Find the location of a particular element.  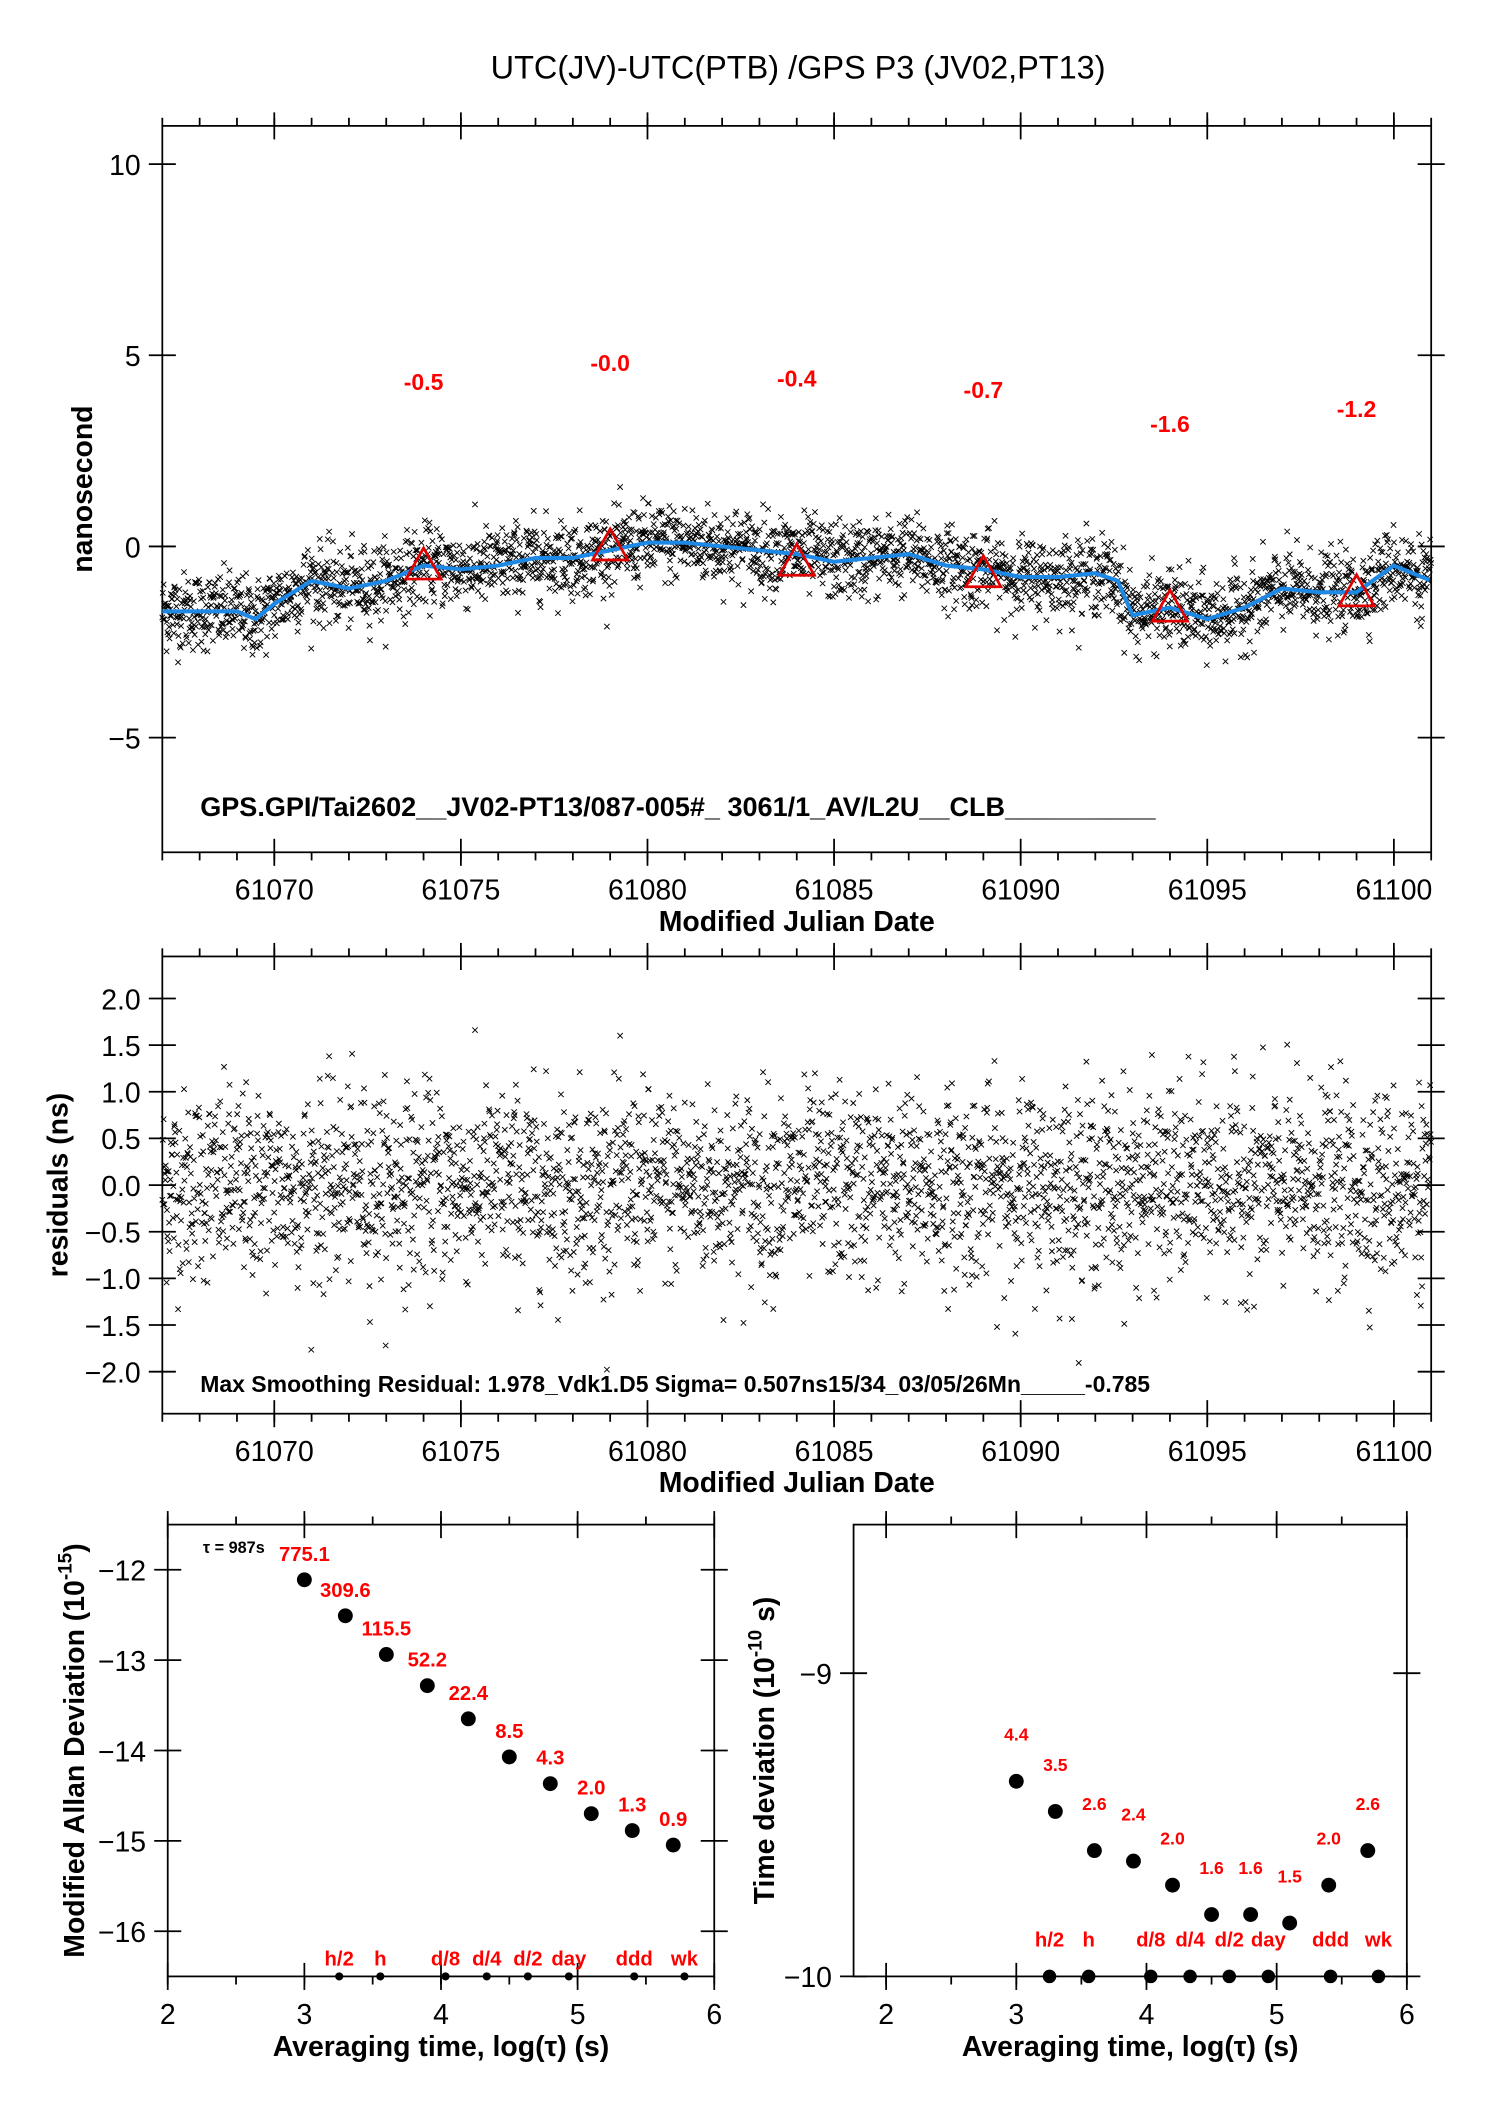

x-tick-label: 61095 is located at coordinates (1207, 891).